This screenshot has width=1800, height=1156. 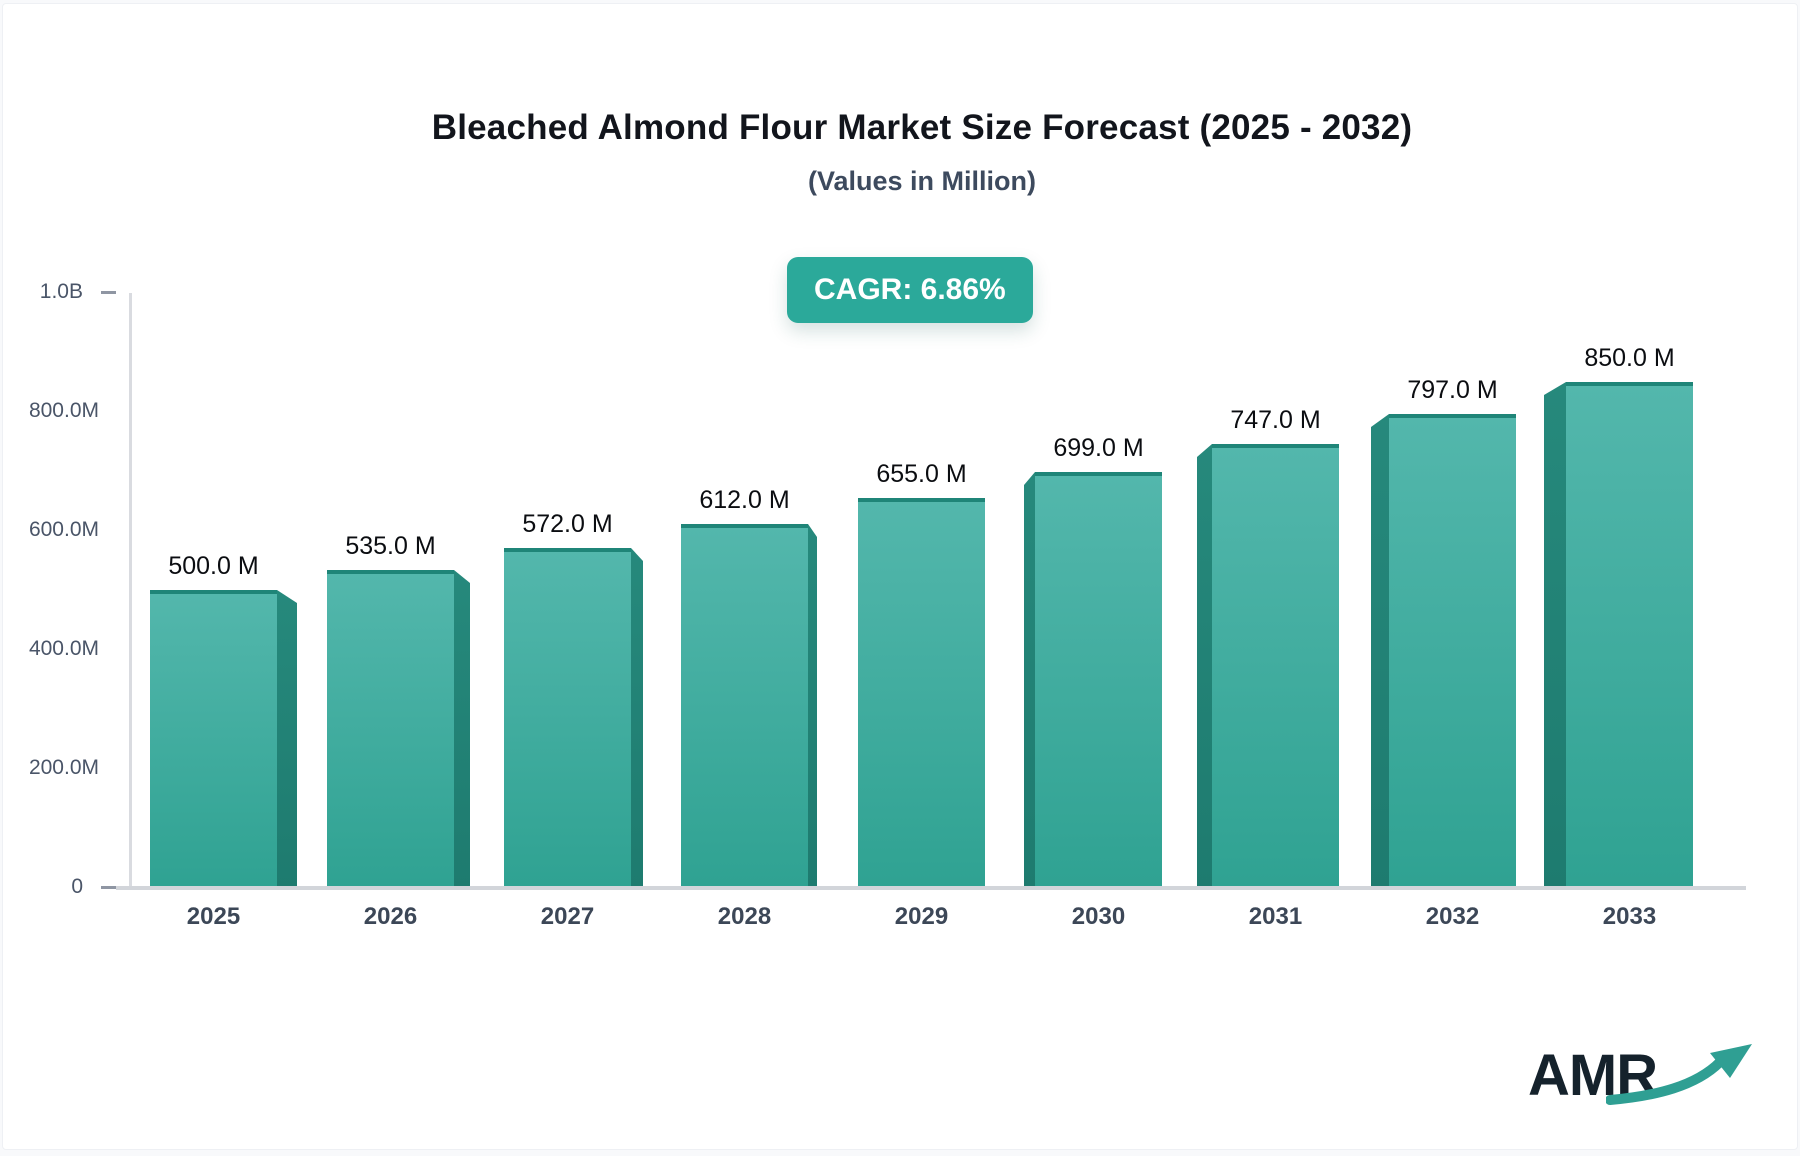 I want to click on bar-value-label: 850.0 M, so click(x=1629, y=358).